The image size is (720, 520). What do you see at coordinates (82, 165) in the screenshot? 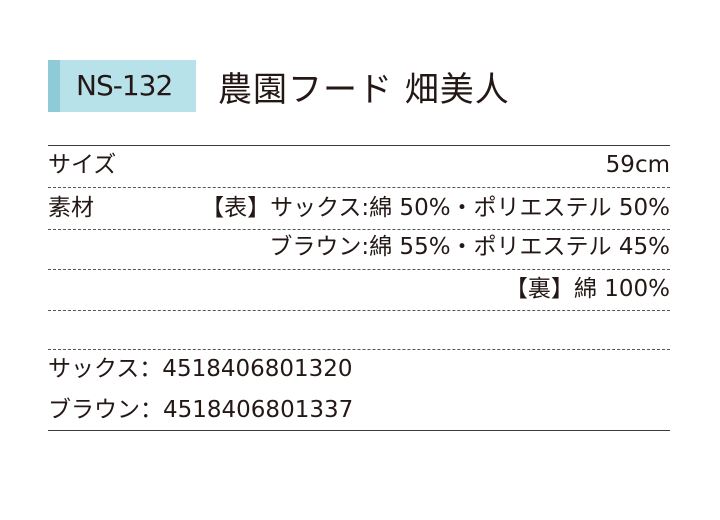
I see `size-label: サイズ` at bounding box center [82, 165].